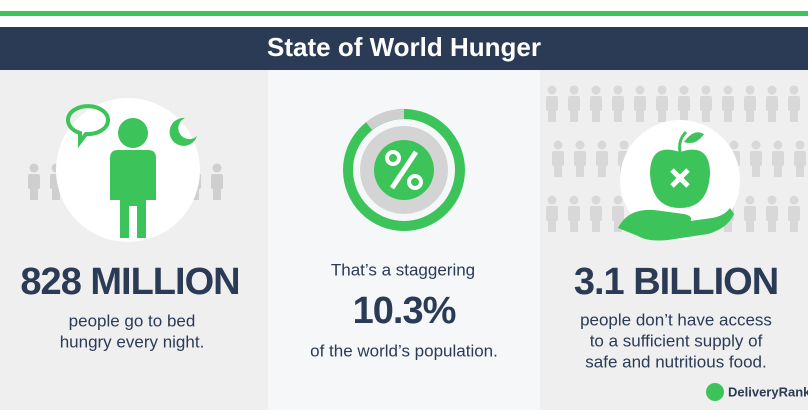 The image size is (808, 410). What do you see at coordinates (132, 320) in the screenshot?
I see `body-line: people go to bed` at bounding box center [132, 320].